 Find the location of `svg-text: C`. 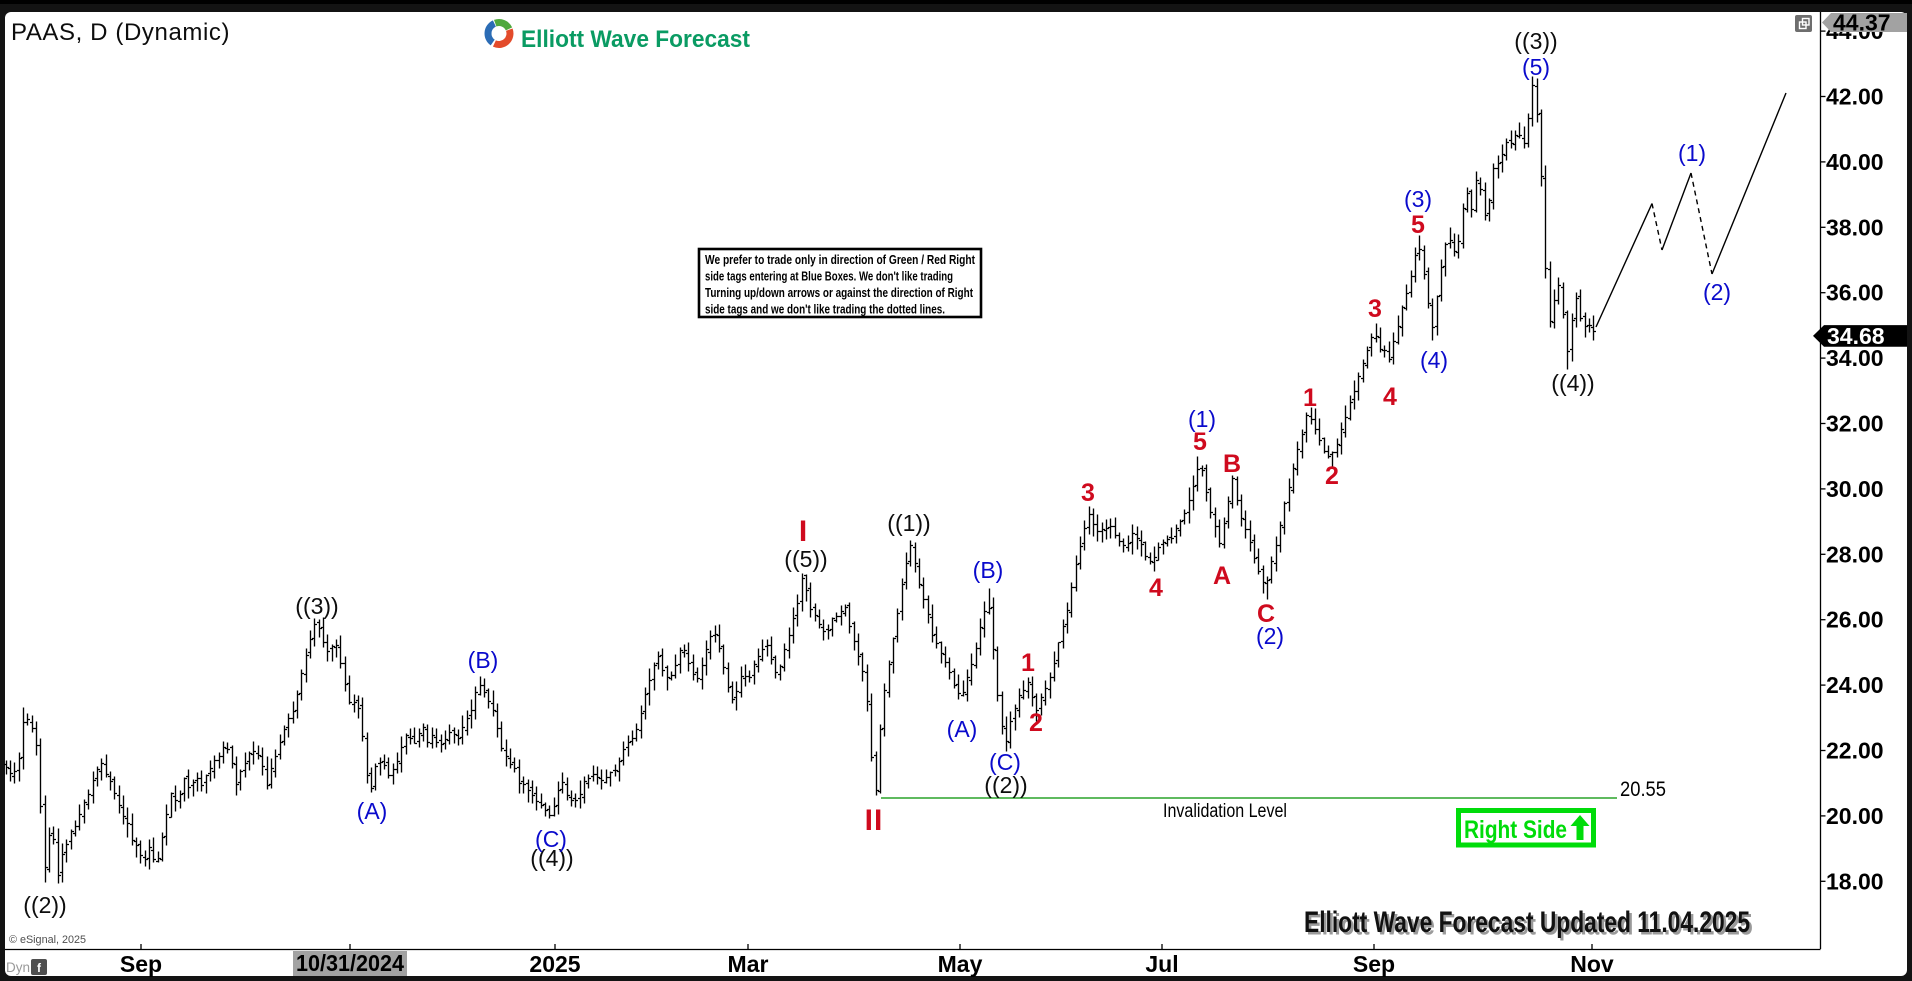

svg-text: C is located at coordinates (1266, 614).